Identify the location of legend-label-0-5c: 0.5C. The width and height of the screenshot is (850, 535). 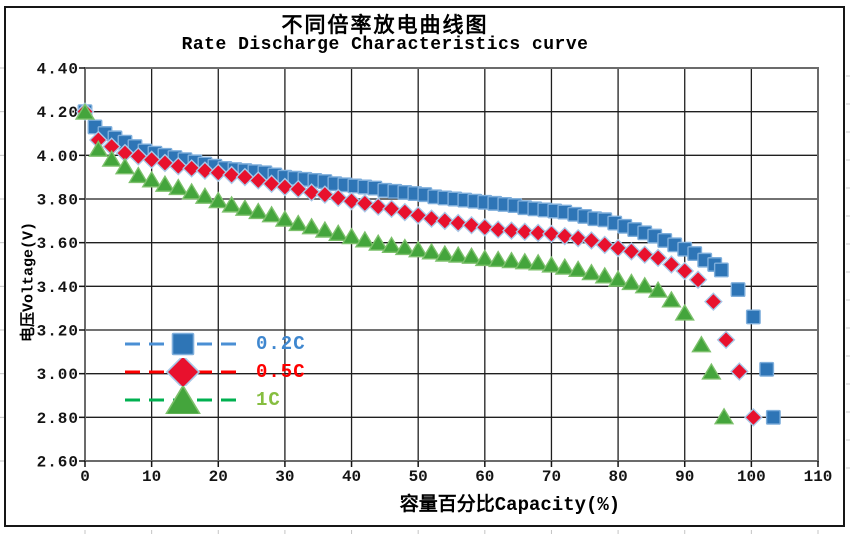
(281, 372).